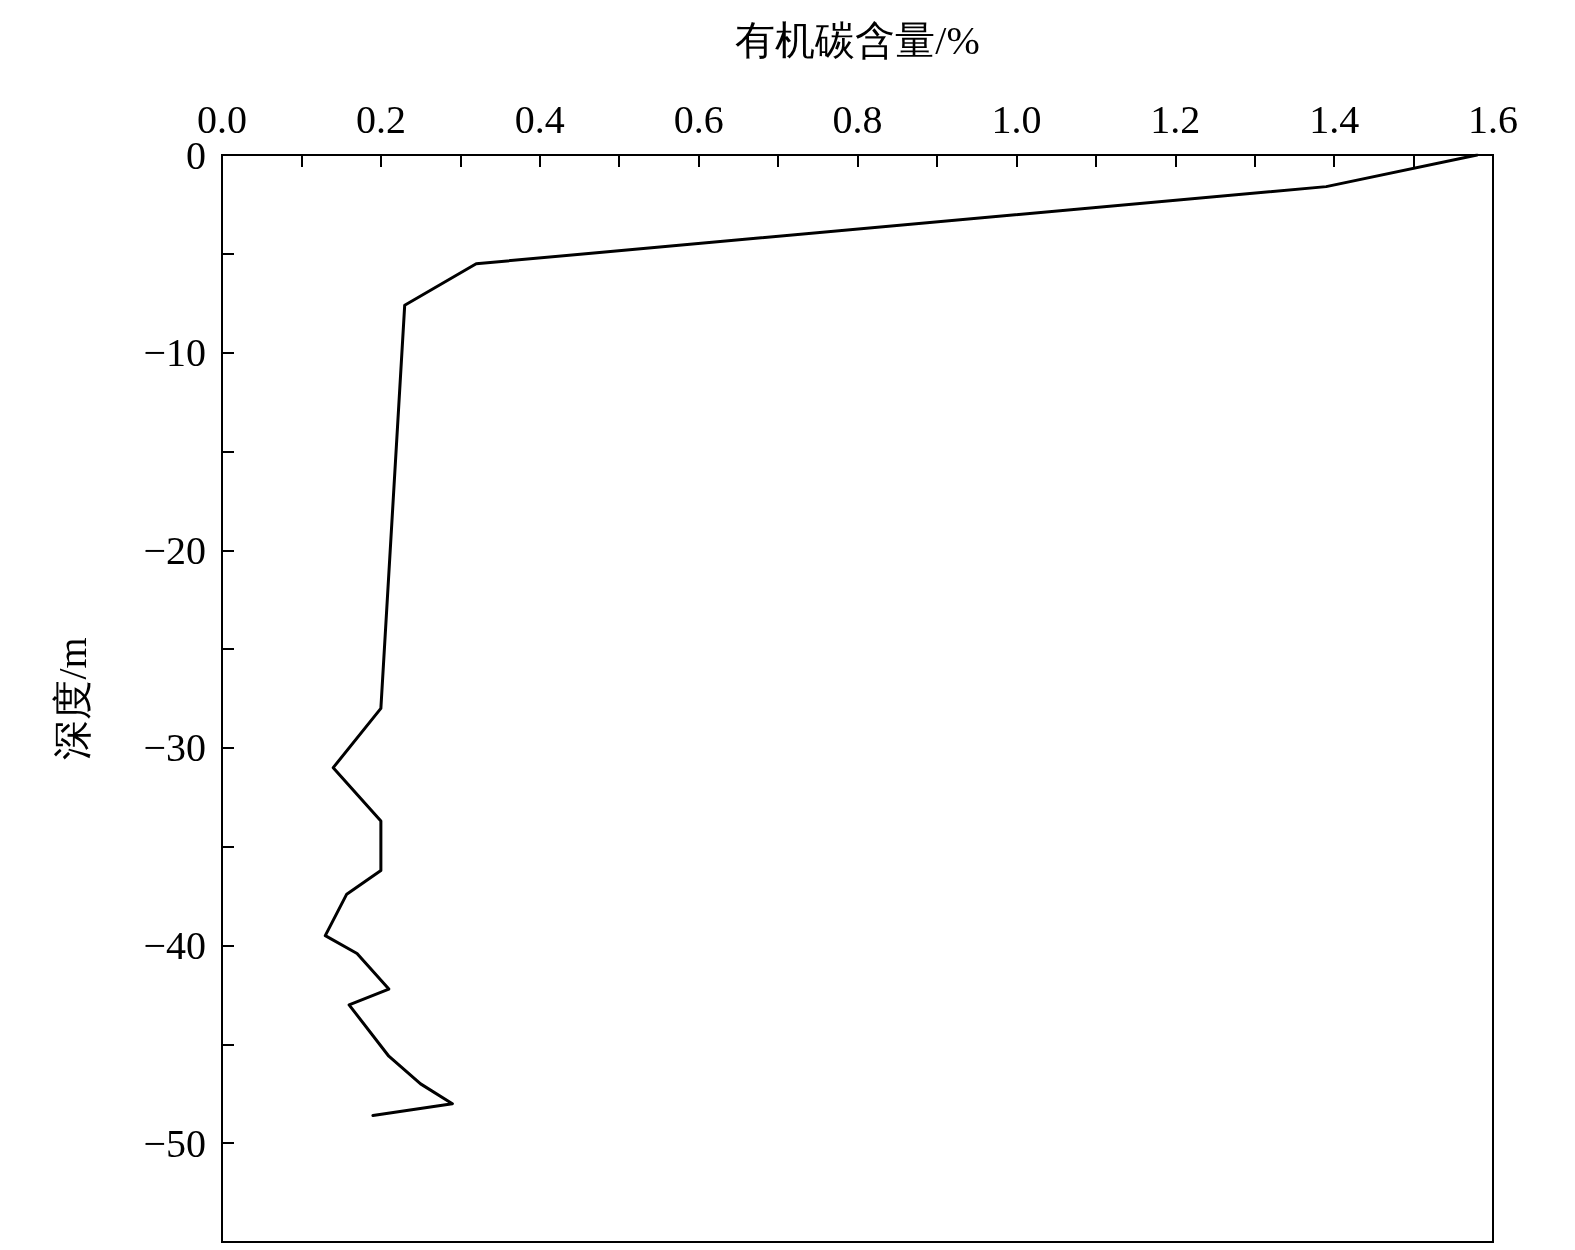 Image resolution: width=1575 pixels, height=1250 pixels. I want to click on y-tick-label: −50, so click(174, 1143).